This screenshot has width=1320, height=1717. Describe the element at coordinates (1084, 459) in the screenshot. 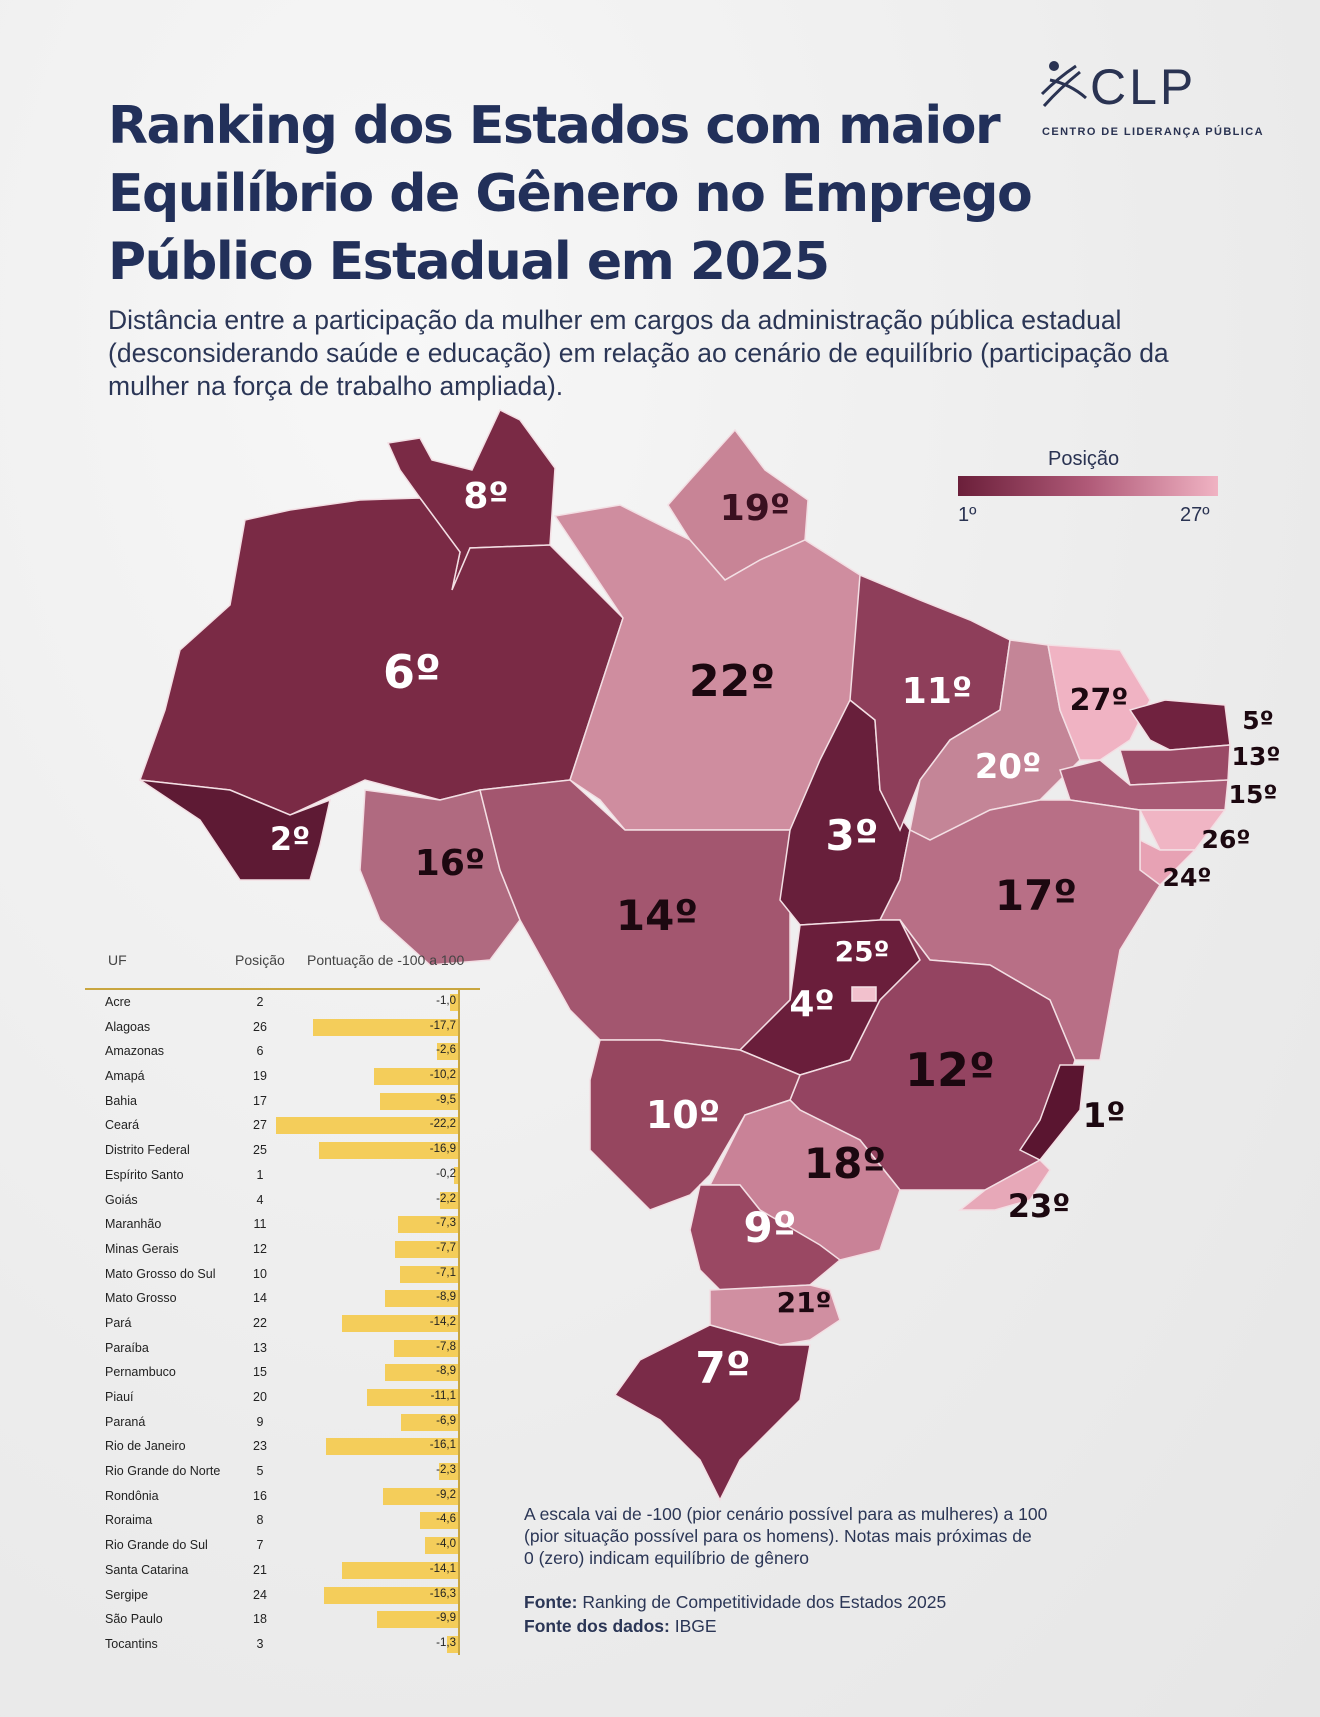

I see `legend-title: Posição` at that location.